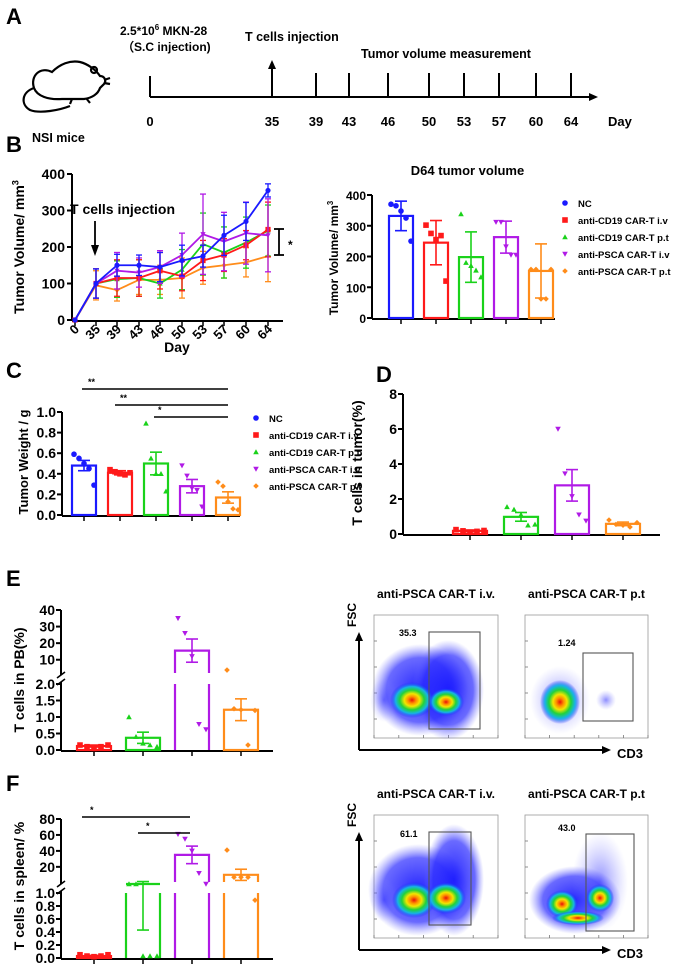 The image size is (685, 967). What do you see at coordinates (13, 578) in the screenshot?
I see `panel-letter-e: E` at bounding box center [13, 578].